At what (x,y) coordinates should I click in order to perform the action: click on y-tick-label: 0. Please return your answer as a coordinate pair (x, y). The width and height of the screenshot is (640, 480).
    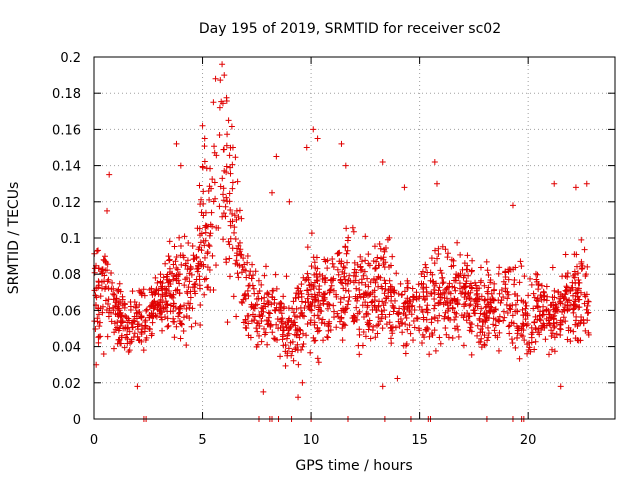
    Looking at the image, I should click on (77, 420).